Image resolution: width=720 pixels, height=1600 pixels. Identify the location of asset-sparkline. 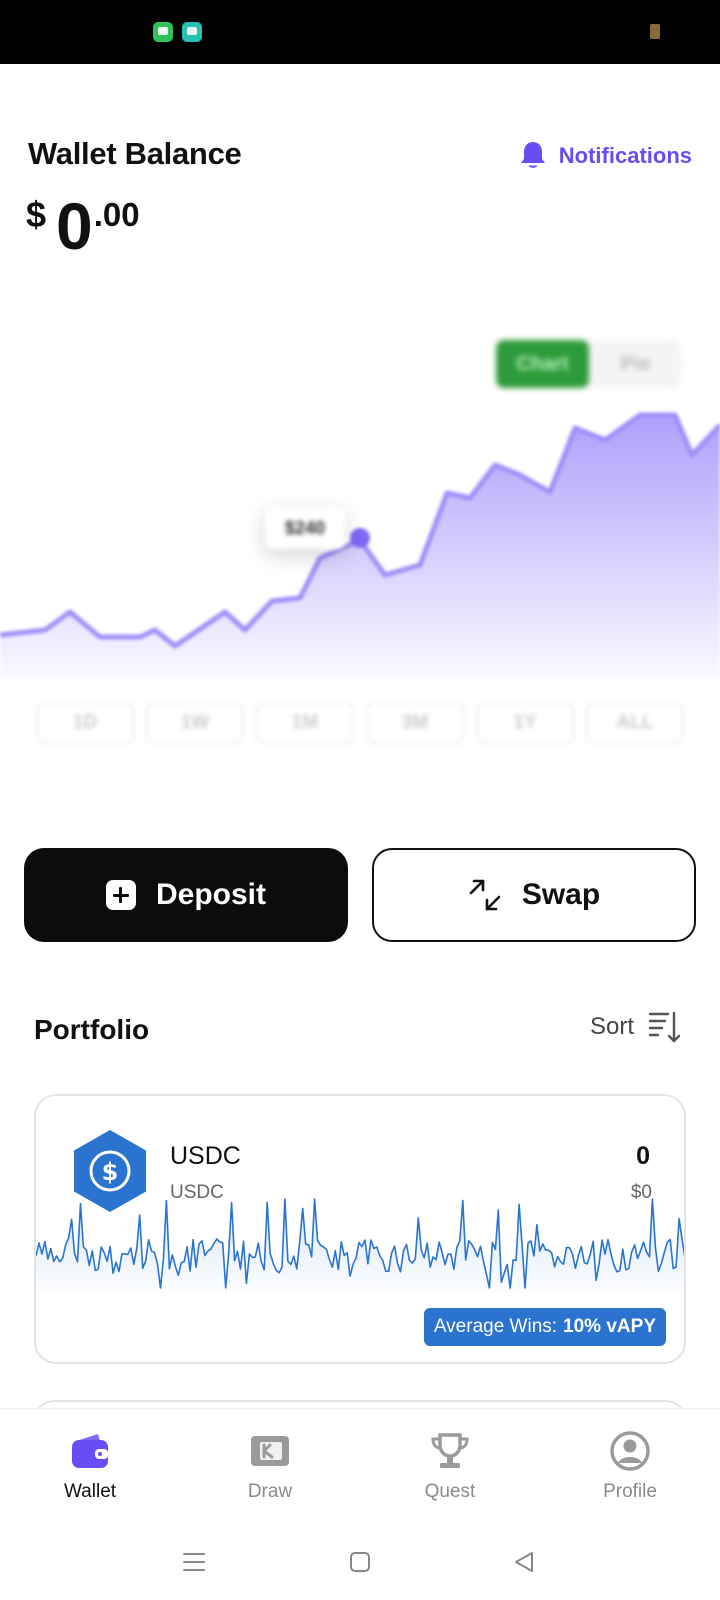
(360, 1244).